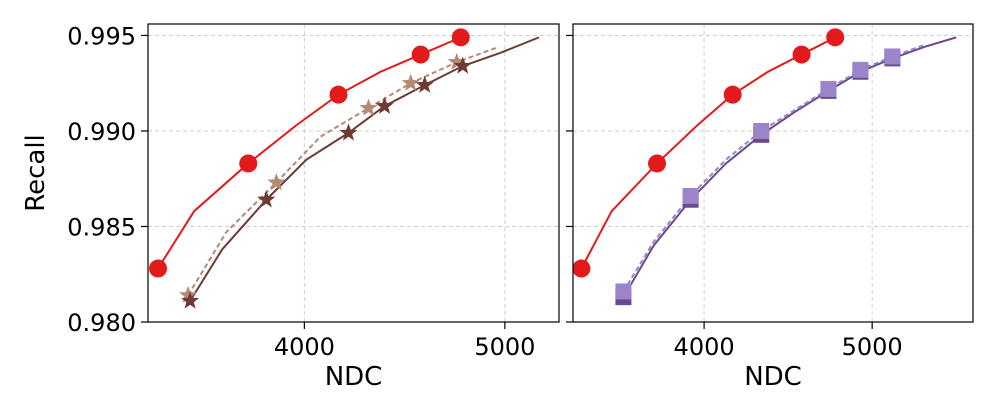 Image resolution: width=996 pixels, height=415 pixels. I want to click on series-line-red-circle, so click(708, 152).